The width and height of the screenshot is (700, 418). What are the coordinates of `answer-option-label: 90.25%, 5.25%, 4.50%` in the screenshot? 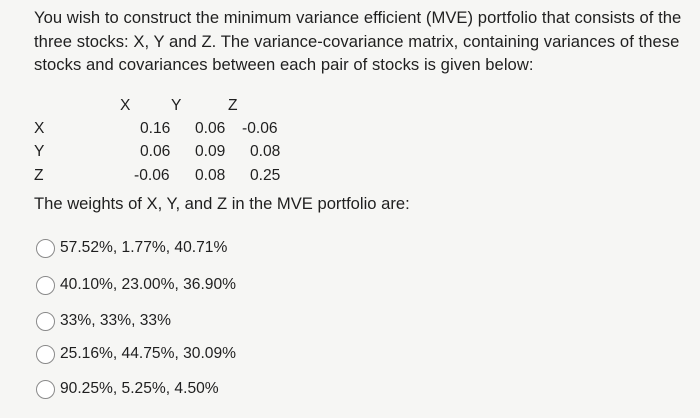 It's located at (139, 388).